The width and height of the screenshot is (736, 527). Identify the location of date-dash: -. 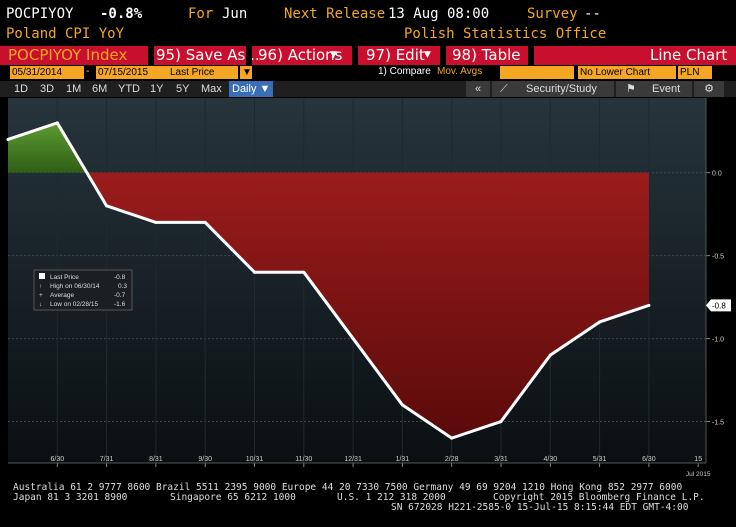
(88, 71).